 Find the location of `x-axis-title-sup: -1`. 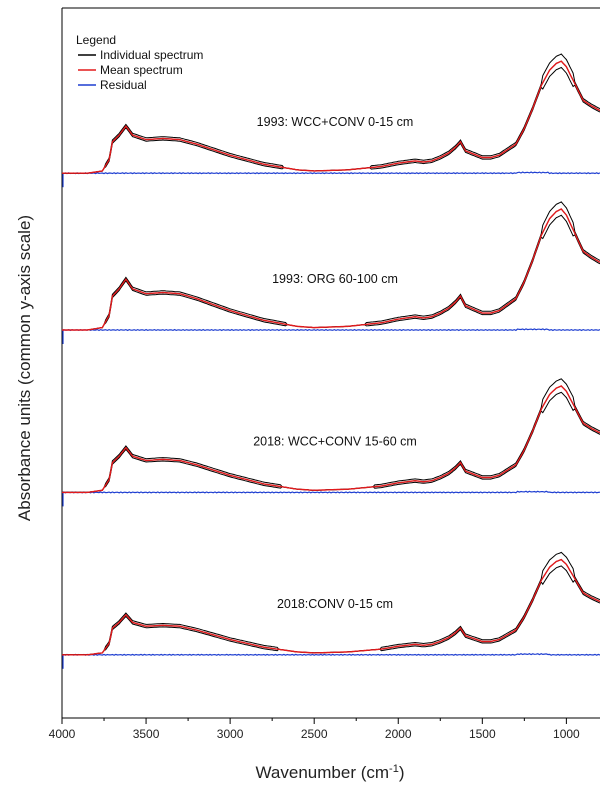

x-axis-title-sup: -1 is located at coordinates (394, 769).